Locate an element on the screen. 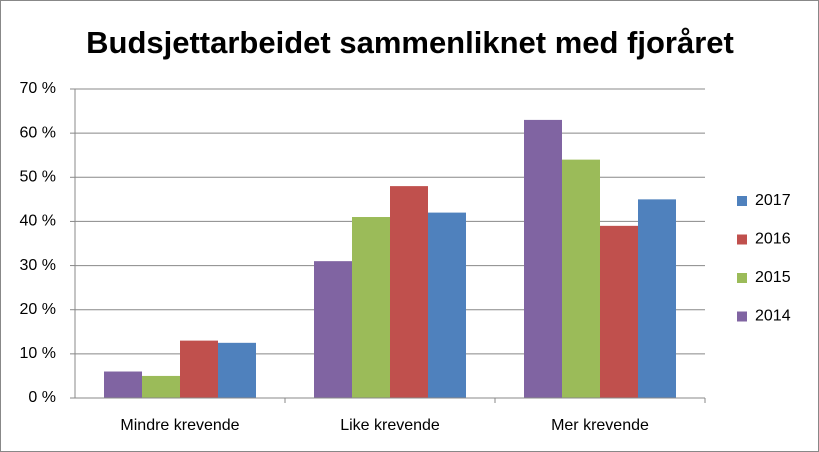  y-tick-label: 20 % is located at coordinates (38, 309).